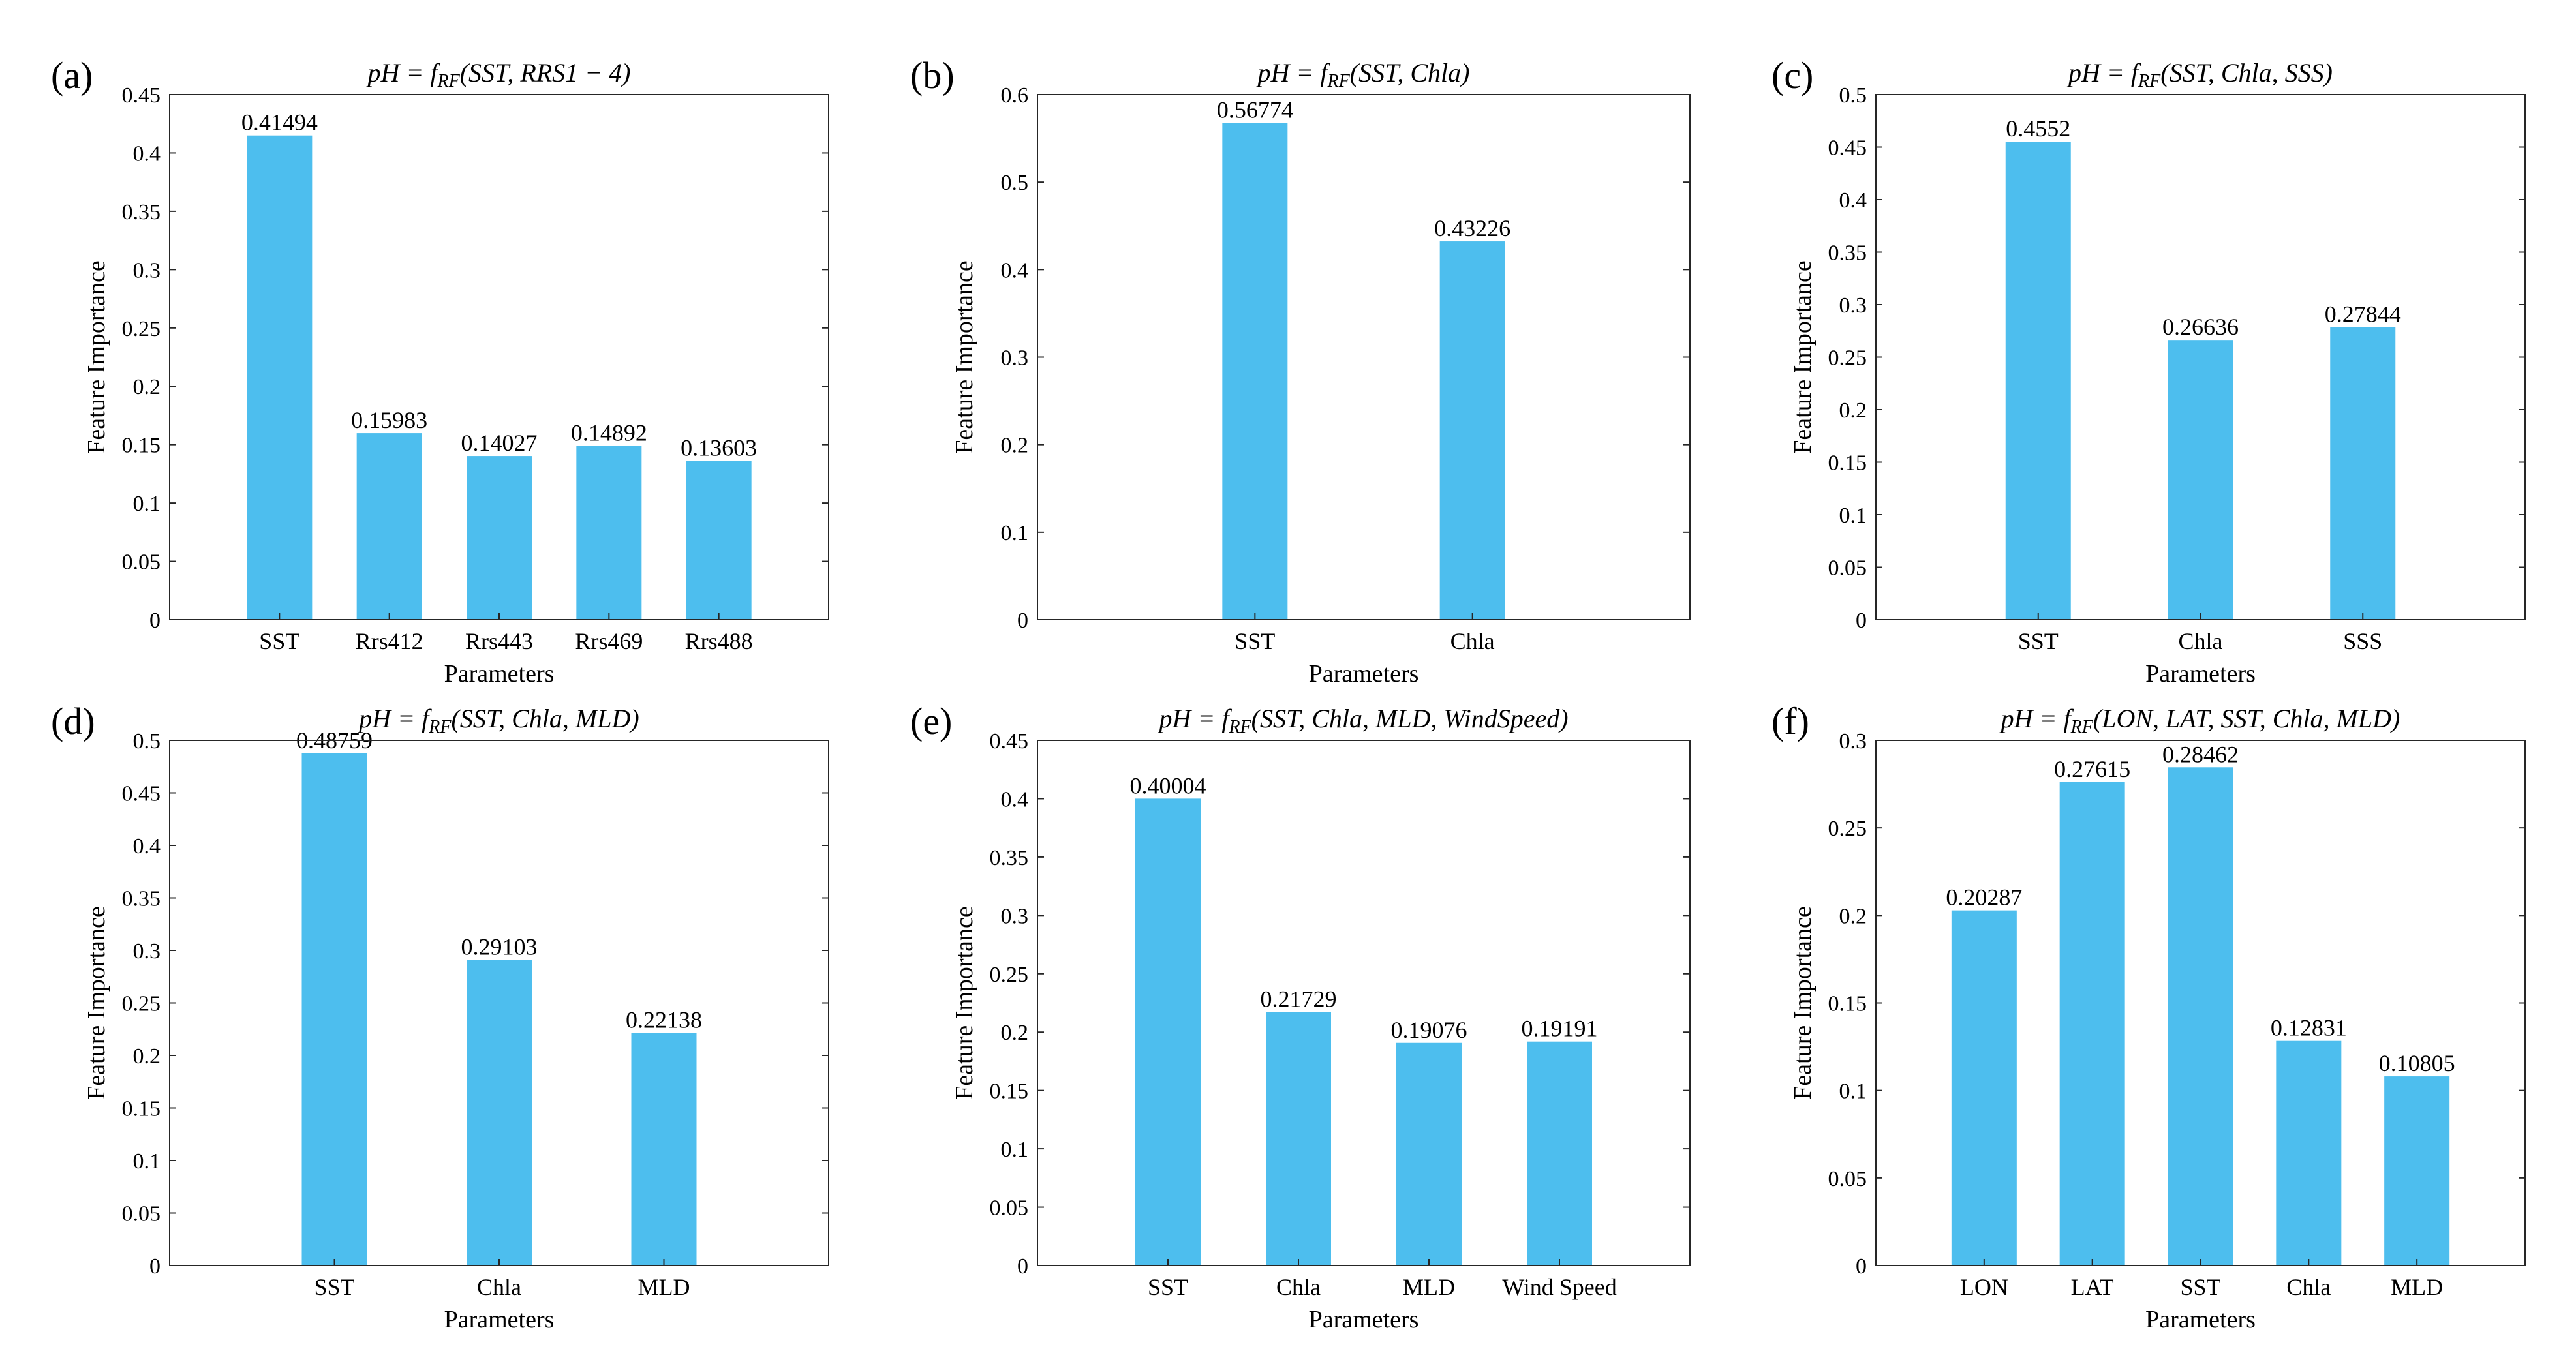 This screenshot has height=1349, width=2576. I want to click on data-label: 0.43226, so click(1472, 228).